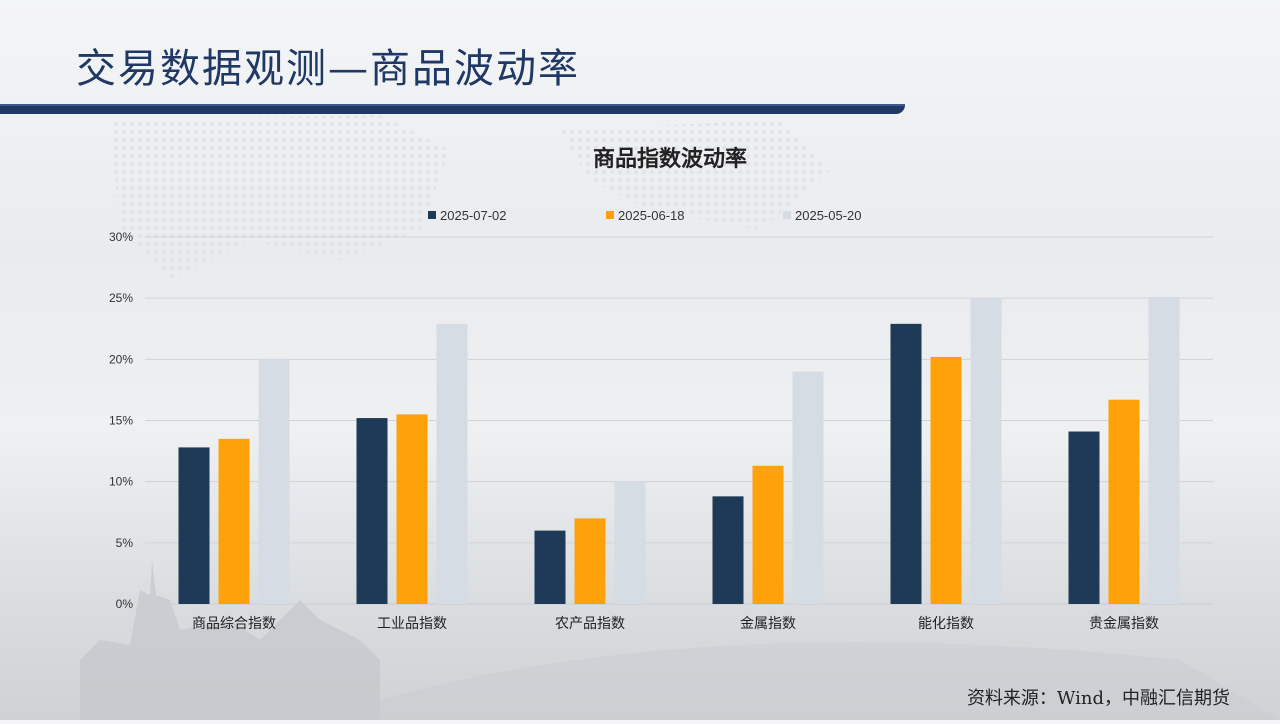 The width and height of the screenshot is (1280, 724). What do you see at coordinates (986, 451) in the screenshot?
I see `bar-2025-05-20-能化指数` at bounding box center [986, 451].